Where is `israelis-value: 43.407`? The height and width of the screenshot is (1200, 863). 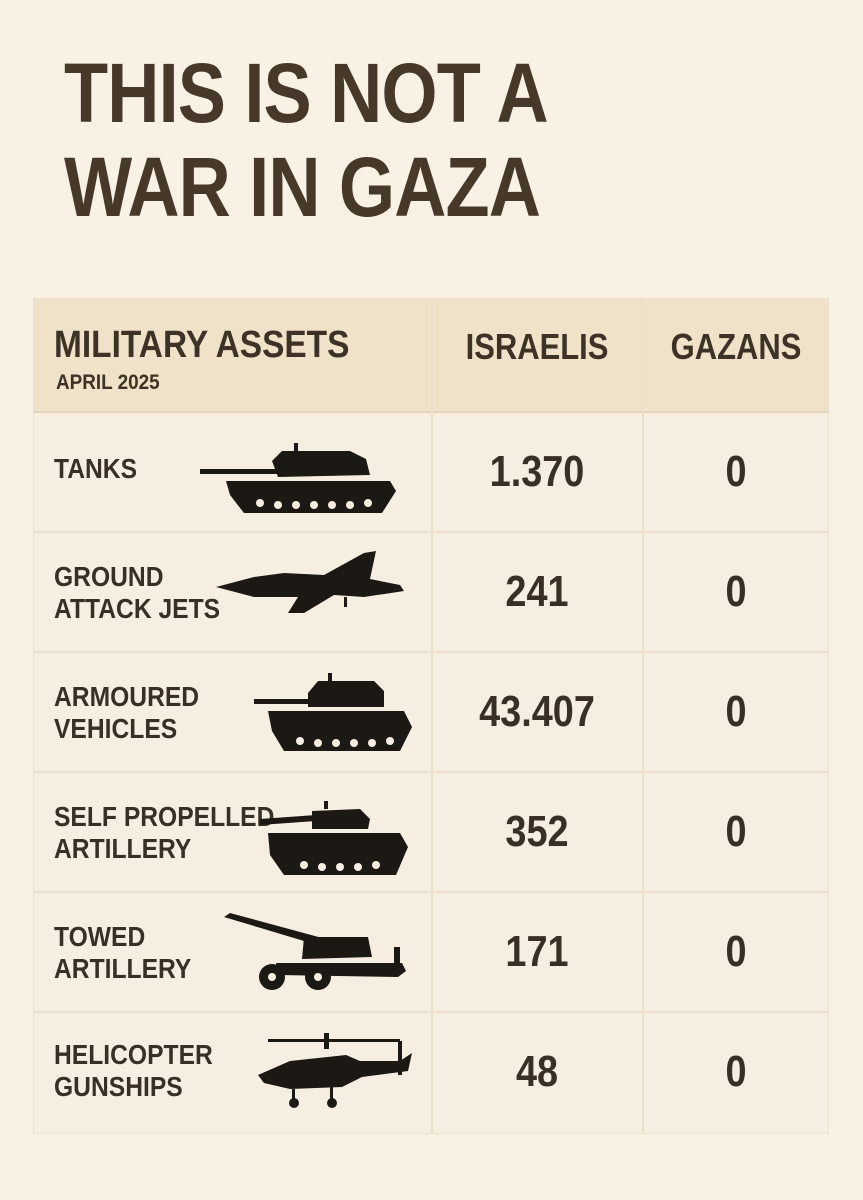 israelis-value: 43.407 is located at coordinates (537, 711).